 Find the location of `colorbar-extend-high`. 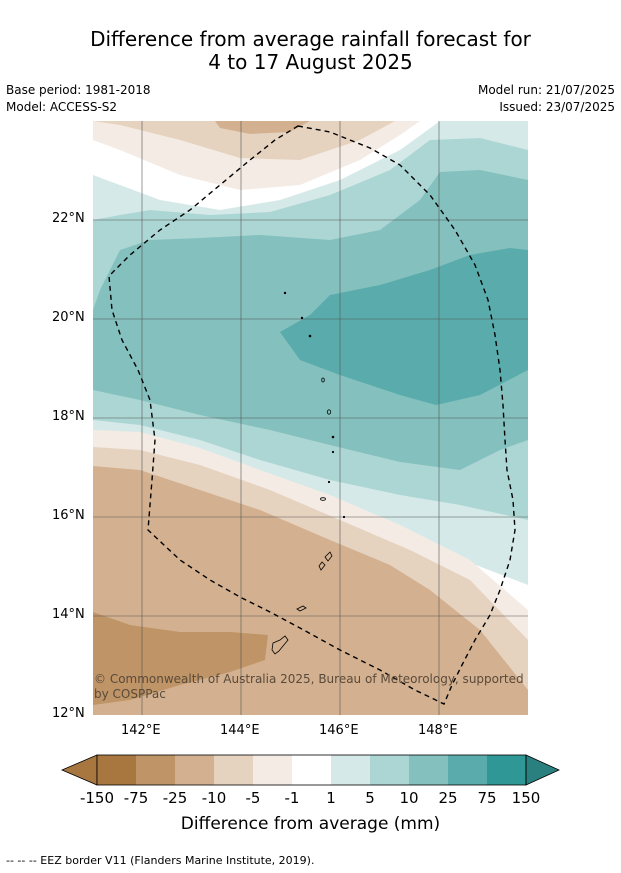

colorbar-extend-high is located at coordinates (542, 770).